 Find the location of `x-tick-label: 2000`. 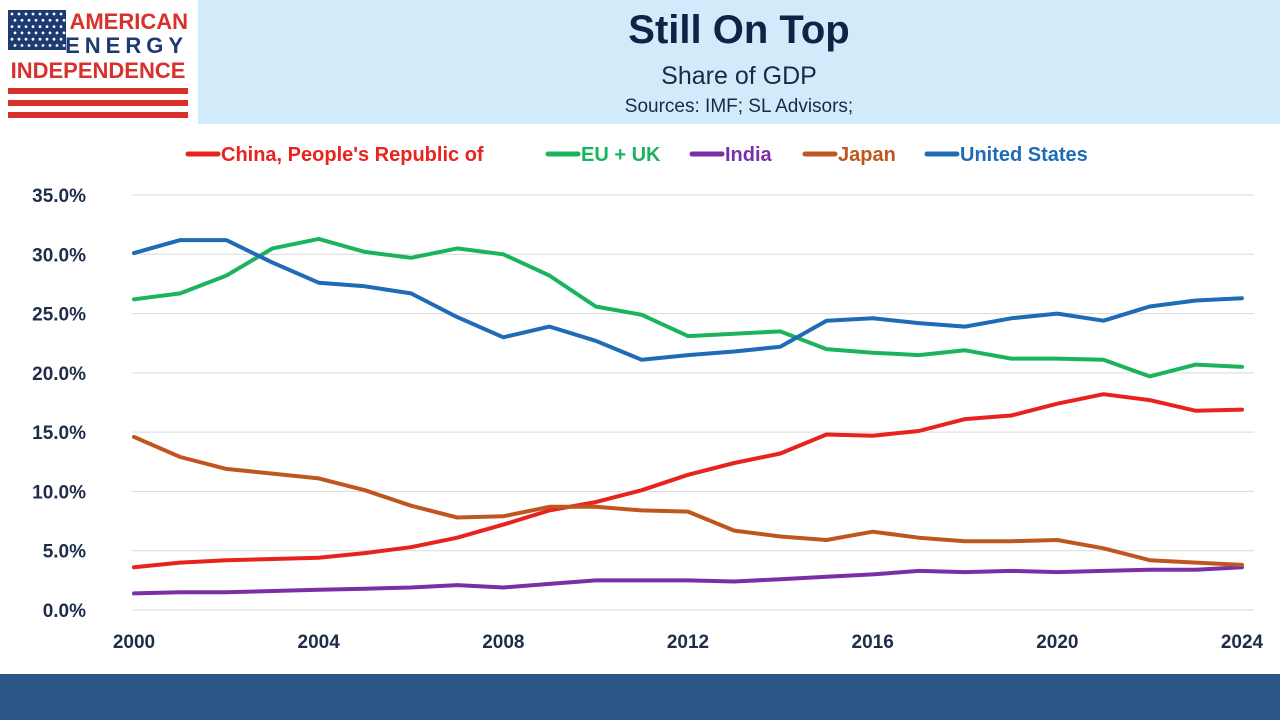

x-tick-label: 2000 is located at coordinates (134, 642).